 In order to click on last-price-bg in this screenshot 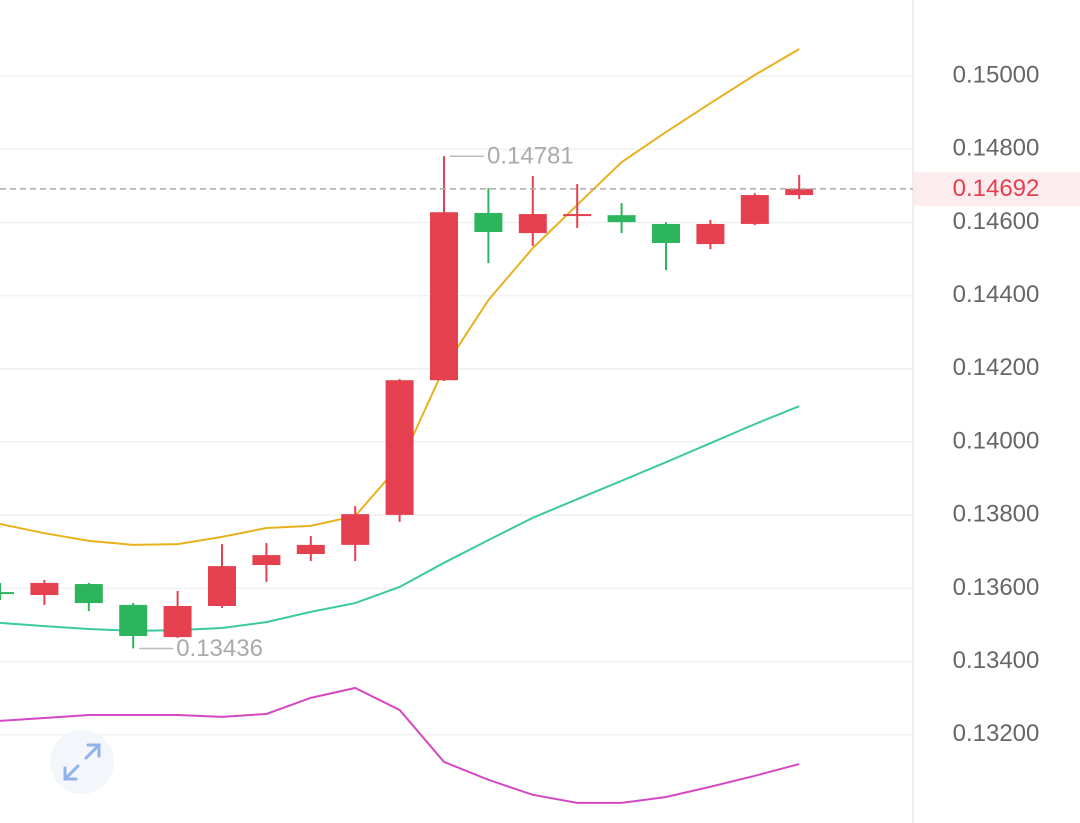, I will do `click(997, 188)`.